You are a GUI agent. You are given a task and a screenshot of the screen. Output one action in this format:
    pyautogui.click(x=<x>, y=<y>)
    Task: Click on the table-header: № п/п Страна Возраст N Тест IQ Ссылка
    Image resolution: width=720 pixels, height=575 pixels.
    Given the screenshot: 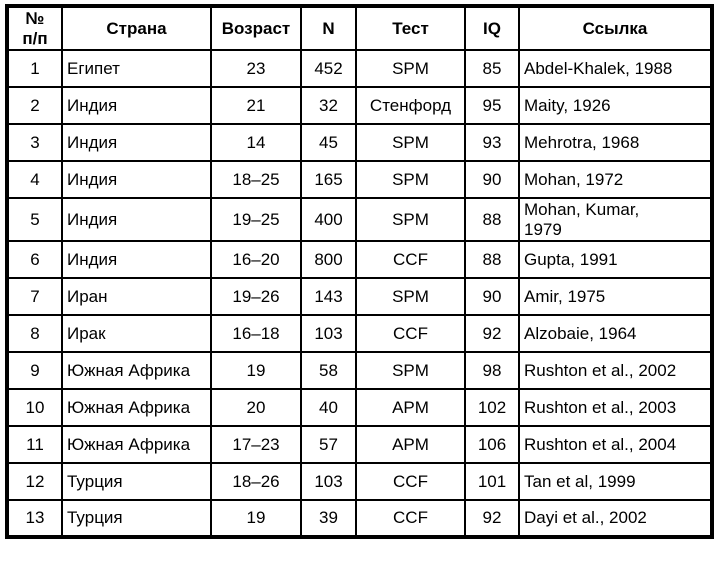 What is the action you would take?
    pyautogui.click(x=359, y=28)
    